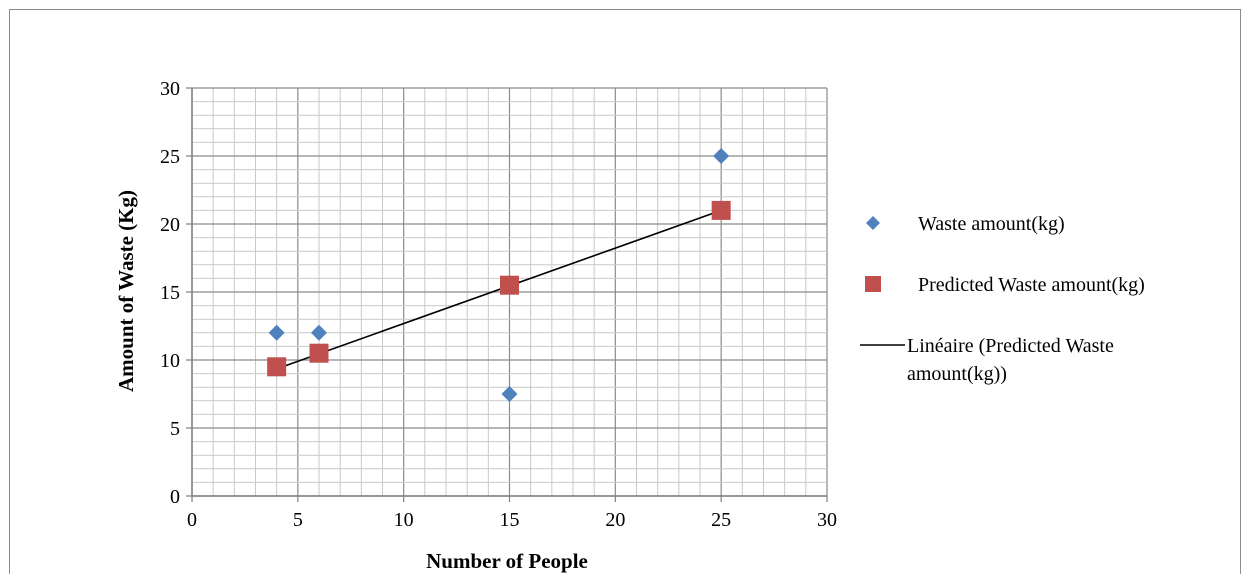 This screenshot has width=1242, height=579. I want to click on trendline, so click(499, 289).